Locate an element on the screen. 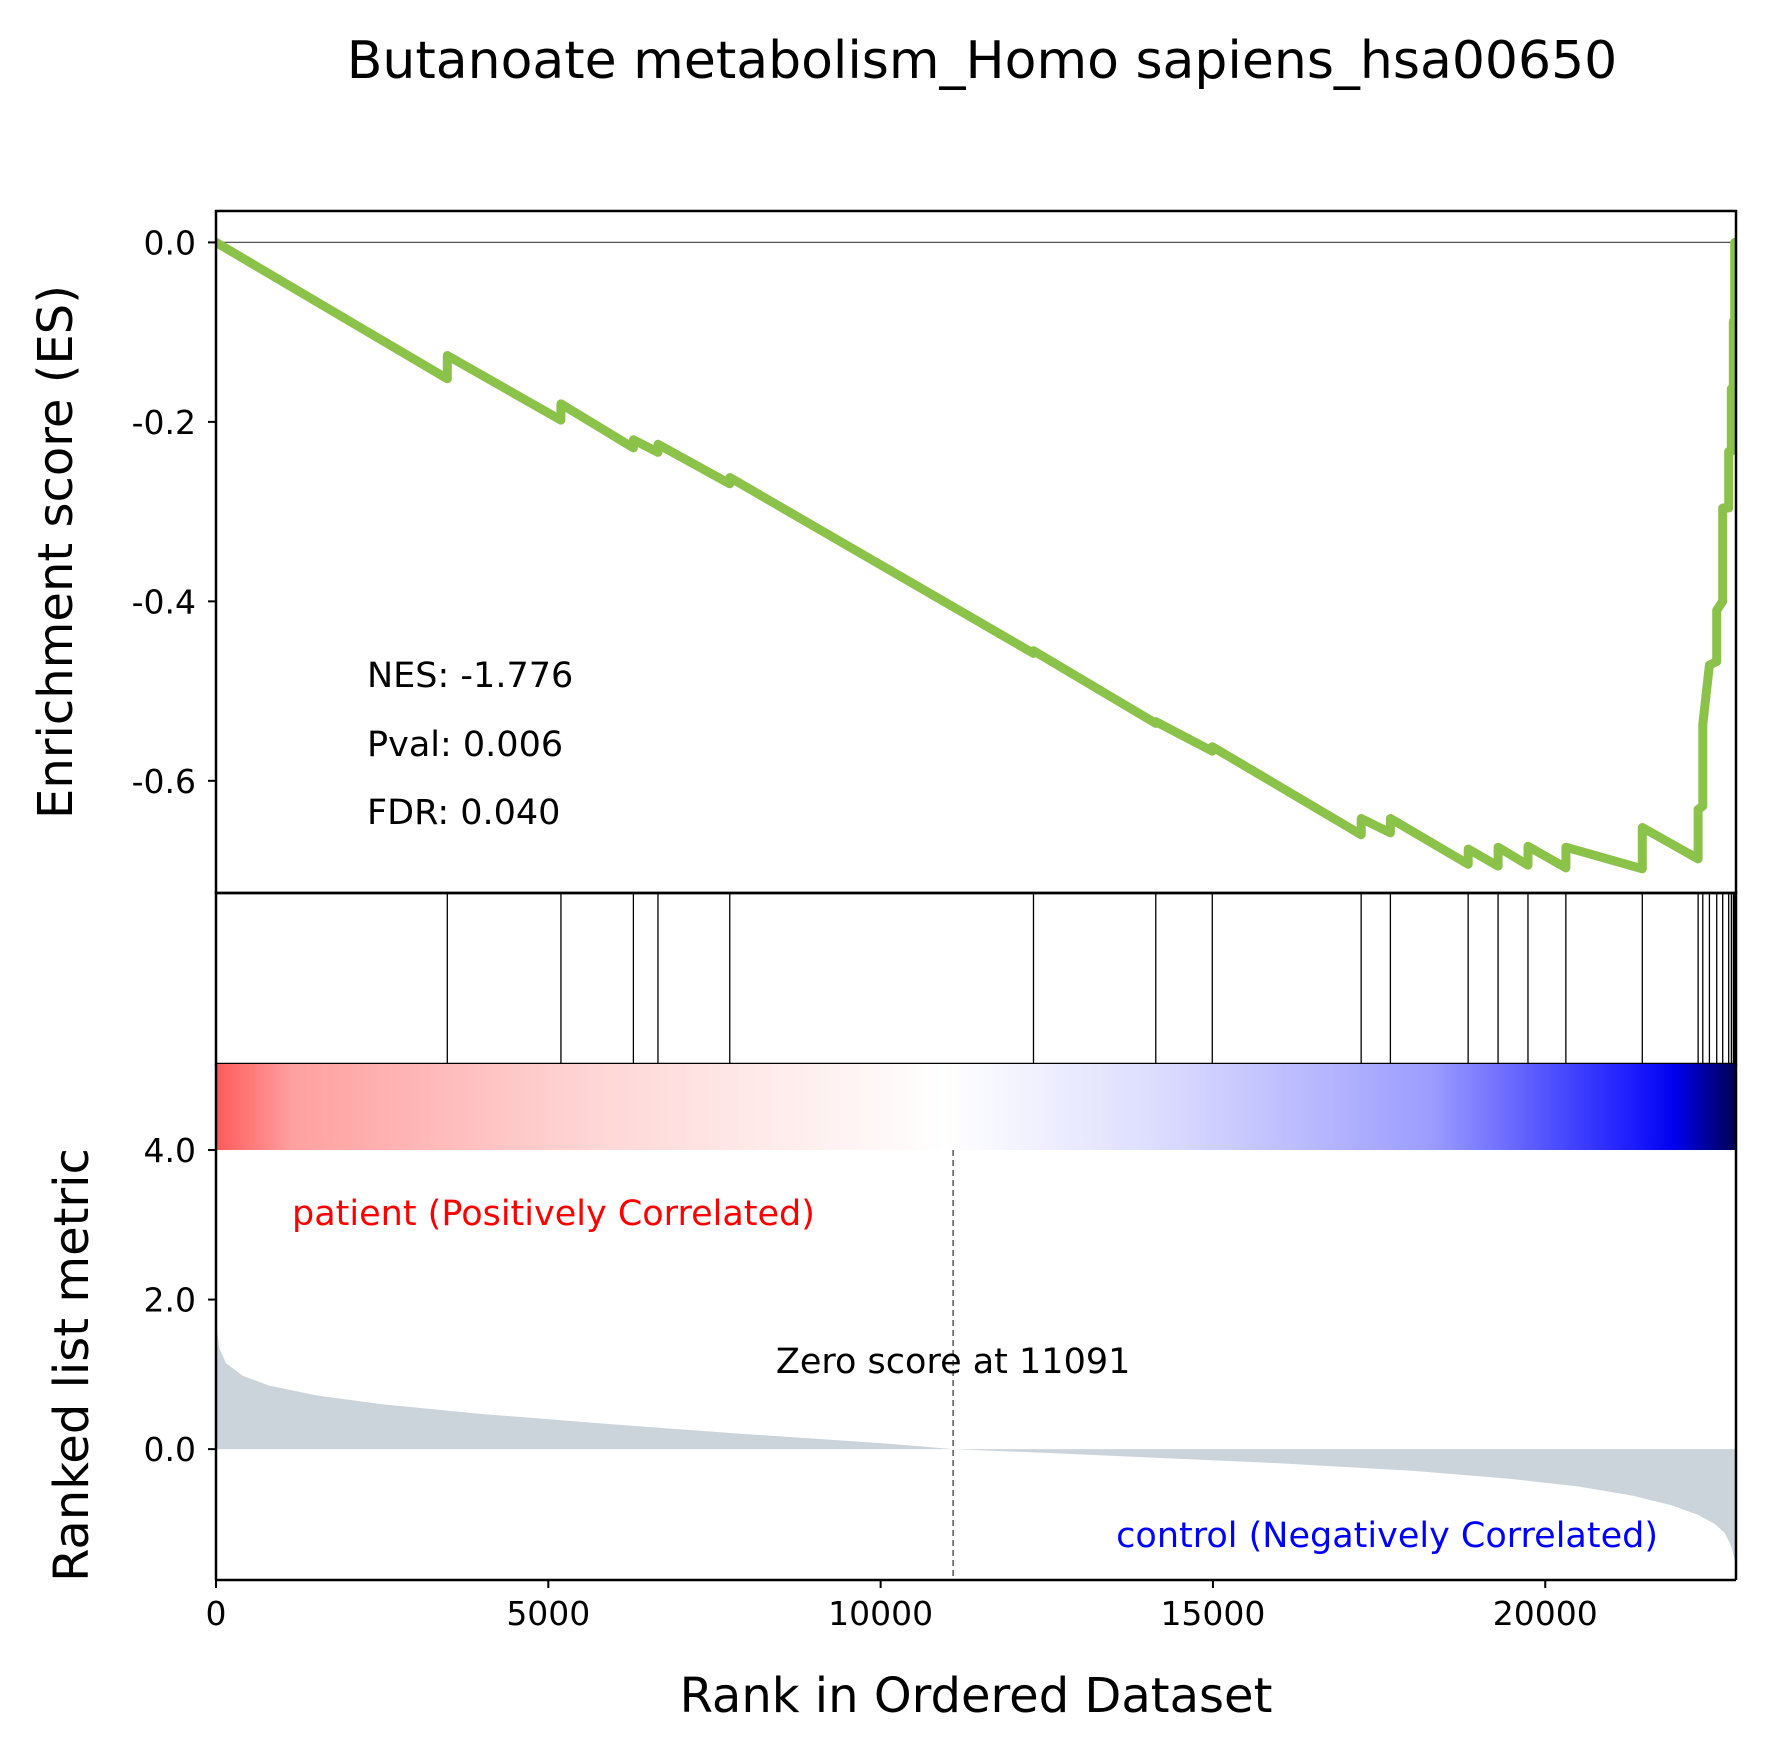 The height and width of the screenshot is (1743, 1788). positive-correlation-label: patient (Positively Correlated) is located at coordinates (553, 1214).